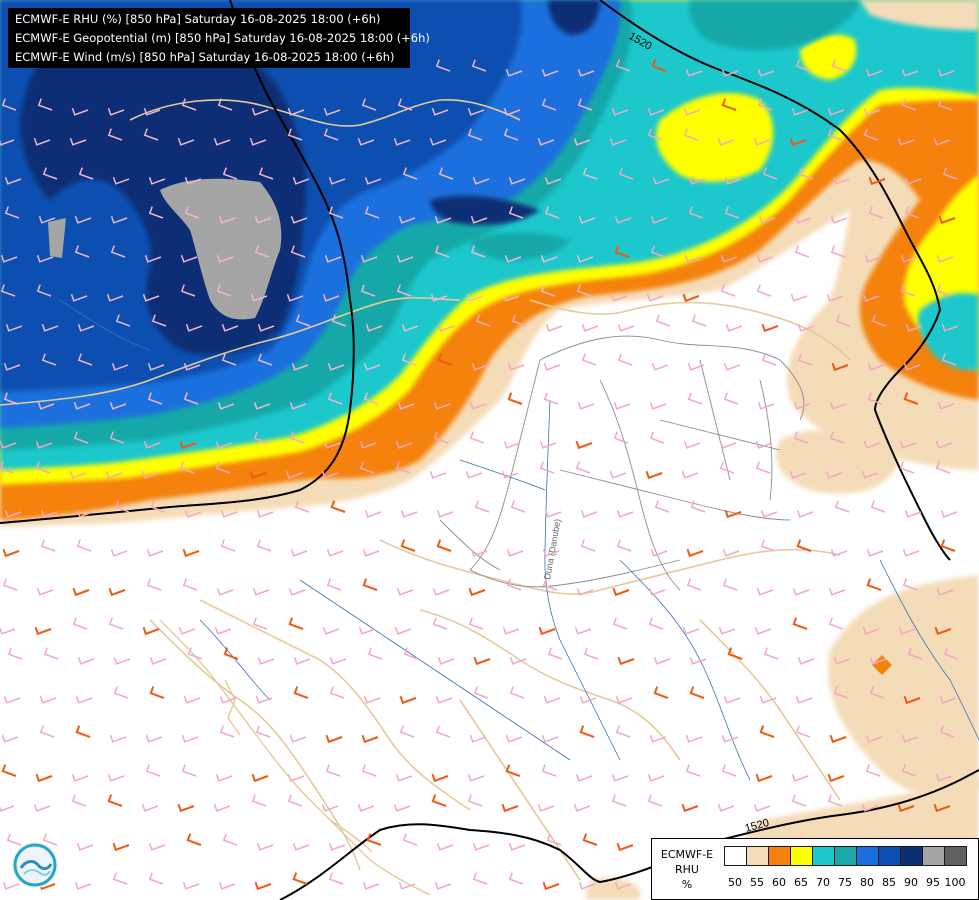 The image size is (979, 900). I want to click on rhu-field-90-east-strip, so click(485, 210).